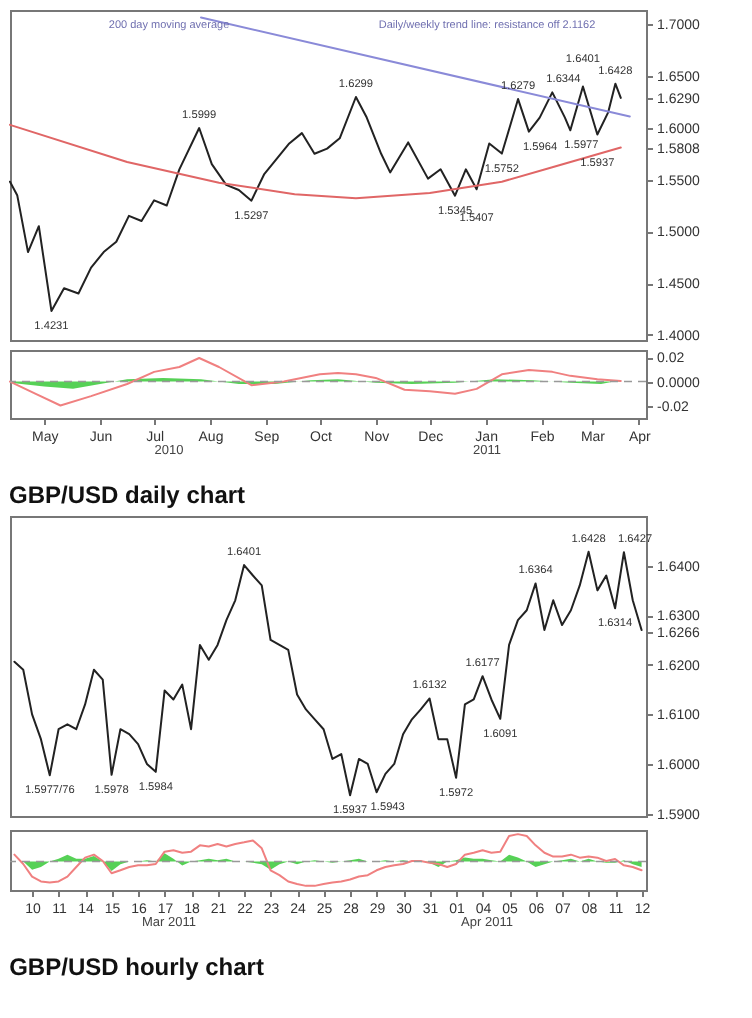 The image size is (752, 1018). What do you see at coordinates (127, 495) in the screenshot?
I see `text: GBP/USD daily chart` at bounding box center [127, 495].